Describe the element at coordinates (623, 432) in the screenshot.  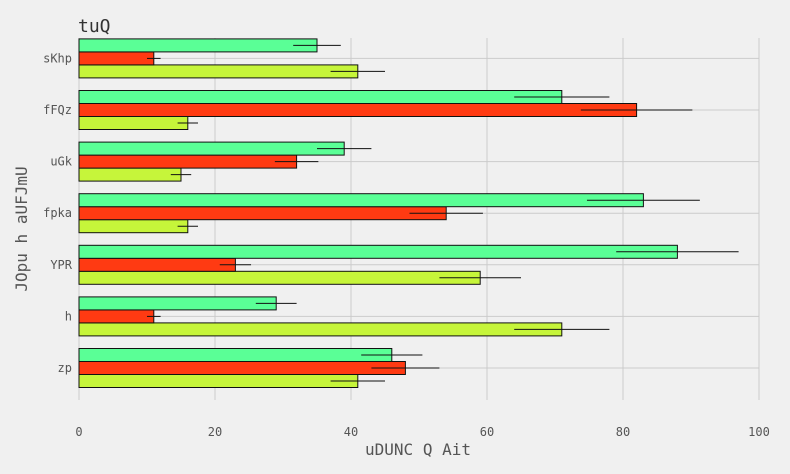
I see `x-tick-label: 80` at that location.